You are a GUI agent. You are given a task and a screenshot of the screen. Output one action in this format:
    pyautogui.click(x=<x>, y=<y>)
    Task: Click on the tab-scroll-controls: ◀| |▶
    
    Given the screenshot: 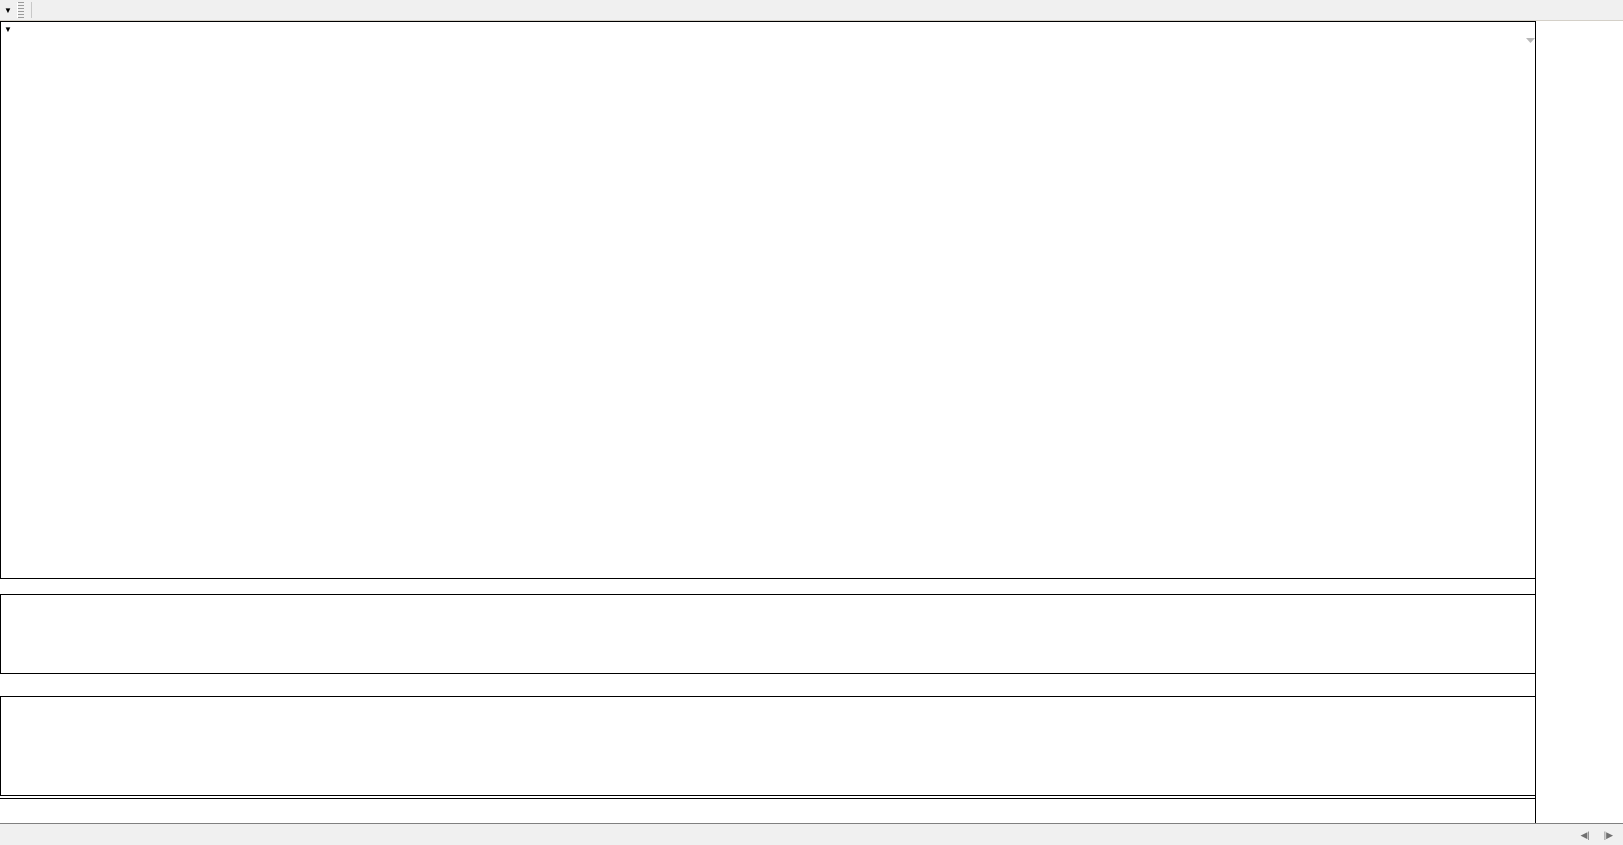 What is the action you would take?
    pyautogui.click(x=1601, y=835)
    